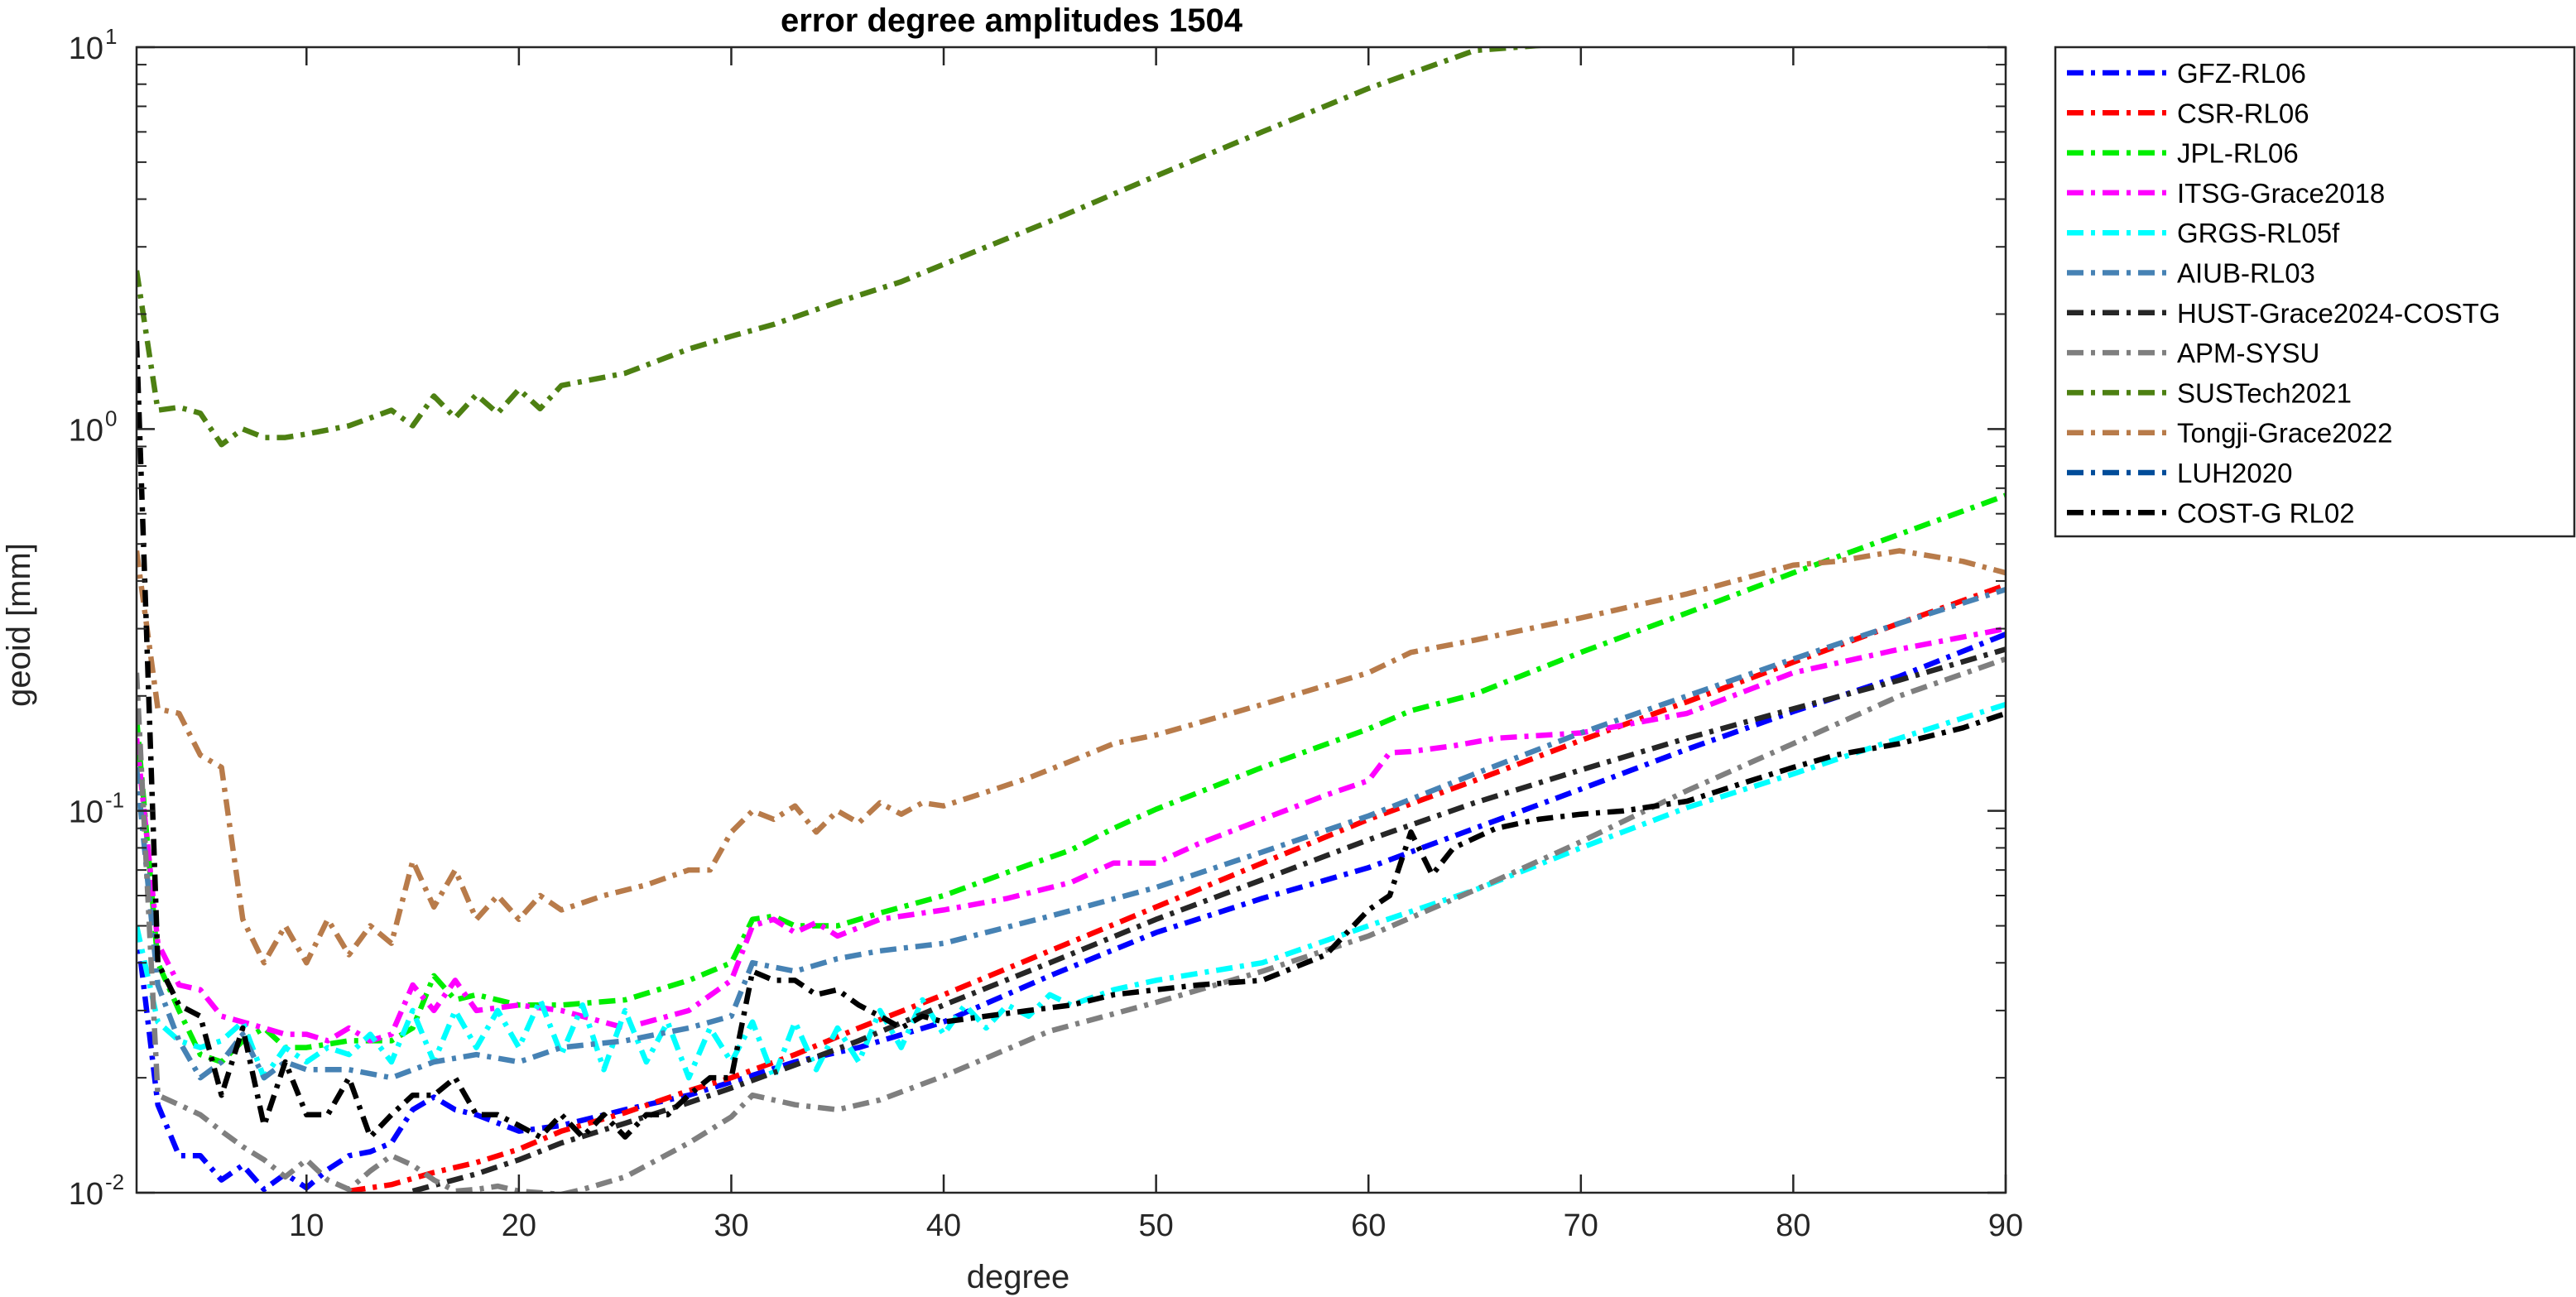  I want to click on legend-label: COST-G RL02, so click(2266, 513).